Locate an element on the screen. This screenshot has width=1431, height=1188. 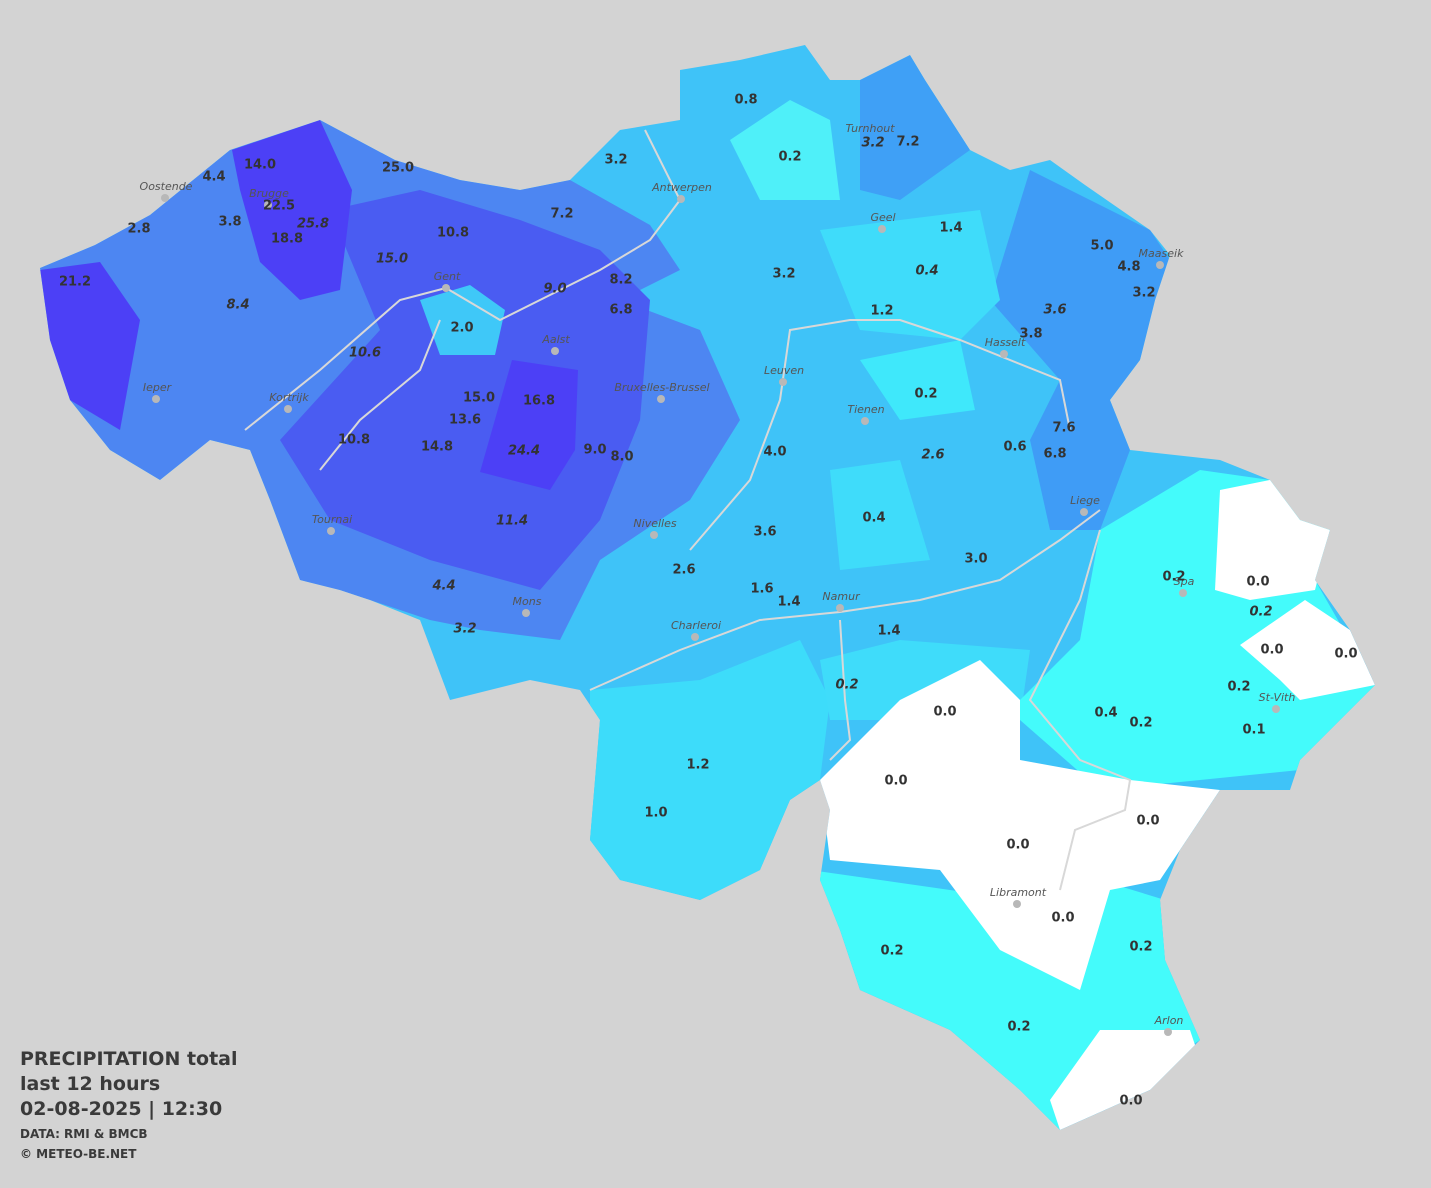
precipitation-value: 5.0 is located at coordinates (1101, 246).